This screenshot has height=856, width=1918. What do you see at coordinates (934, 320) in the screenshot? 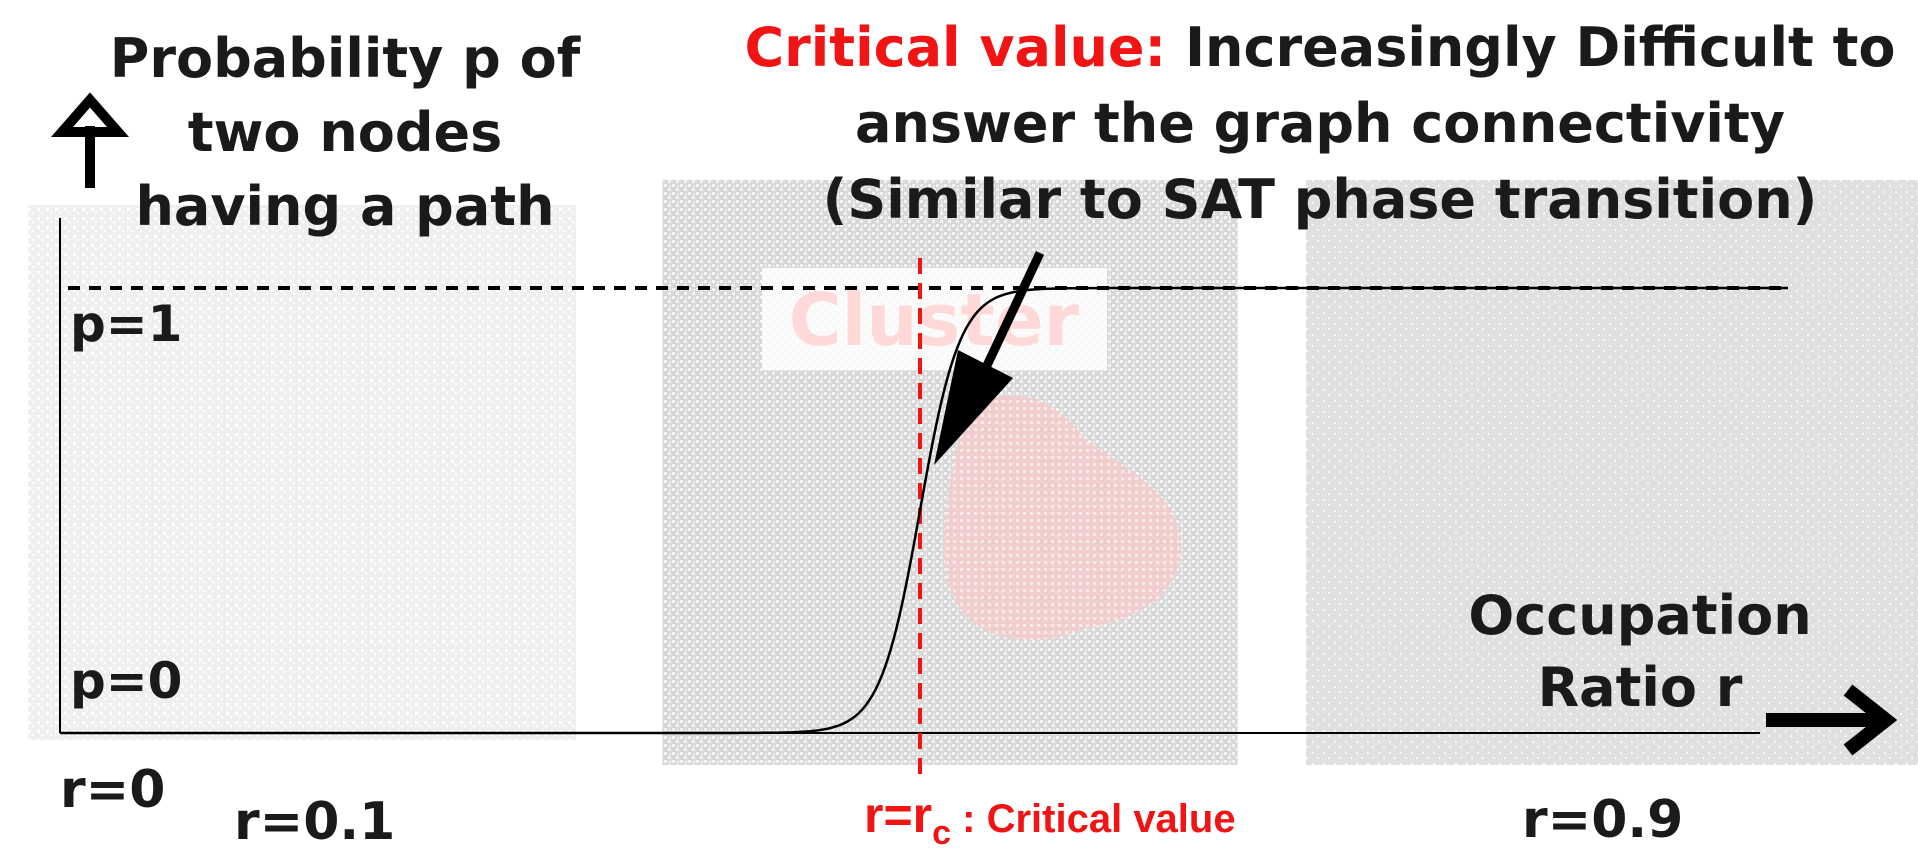
I see `cluster-watermark: Cluster` at bounding box center [934, 320].